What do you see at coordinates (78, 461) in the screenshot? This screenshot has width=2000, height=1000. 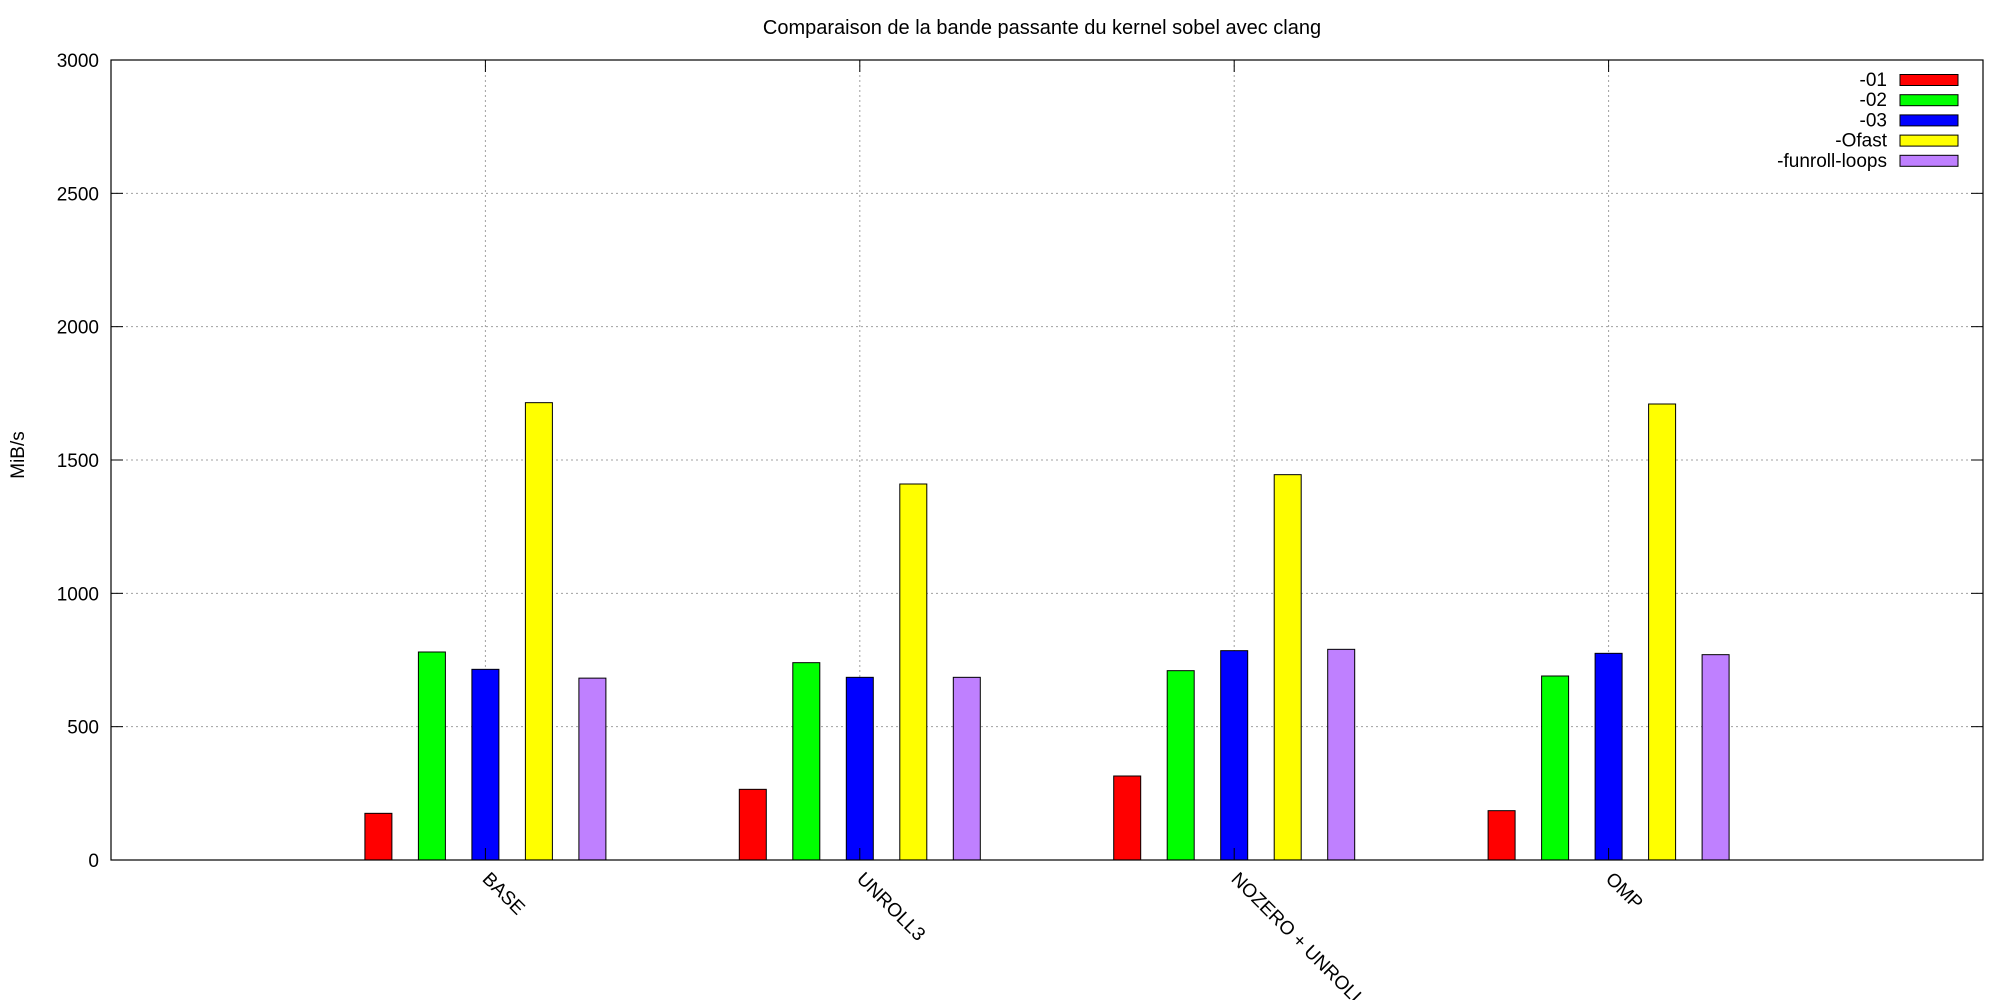 I see `y-tick-label: 1500` at bounding box center [78, 461].